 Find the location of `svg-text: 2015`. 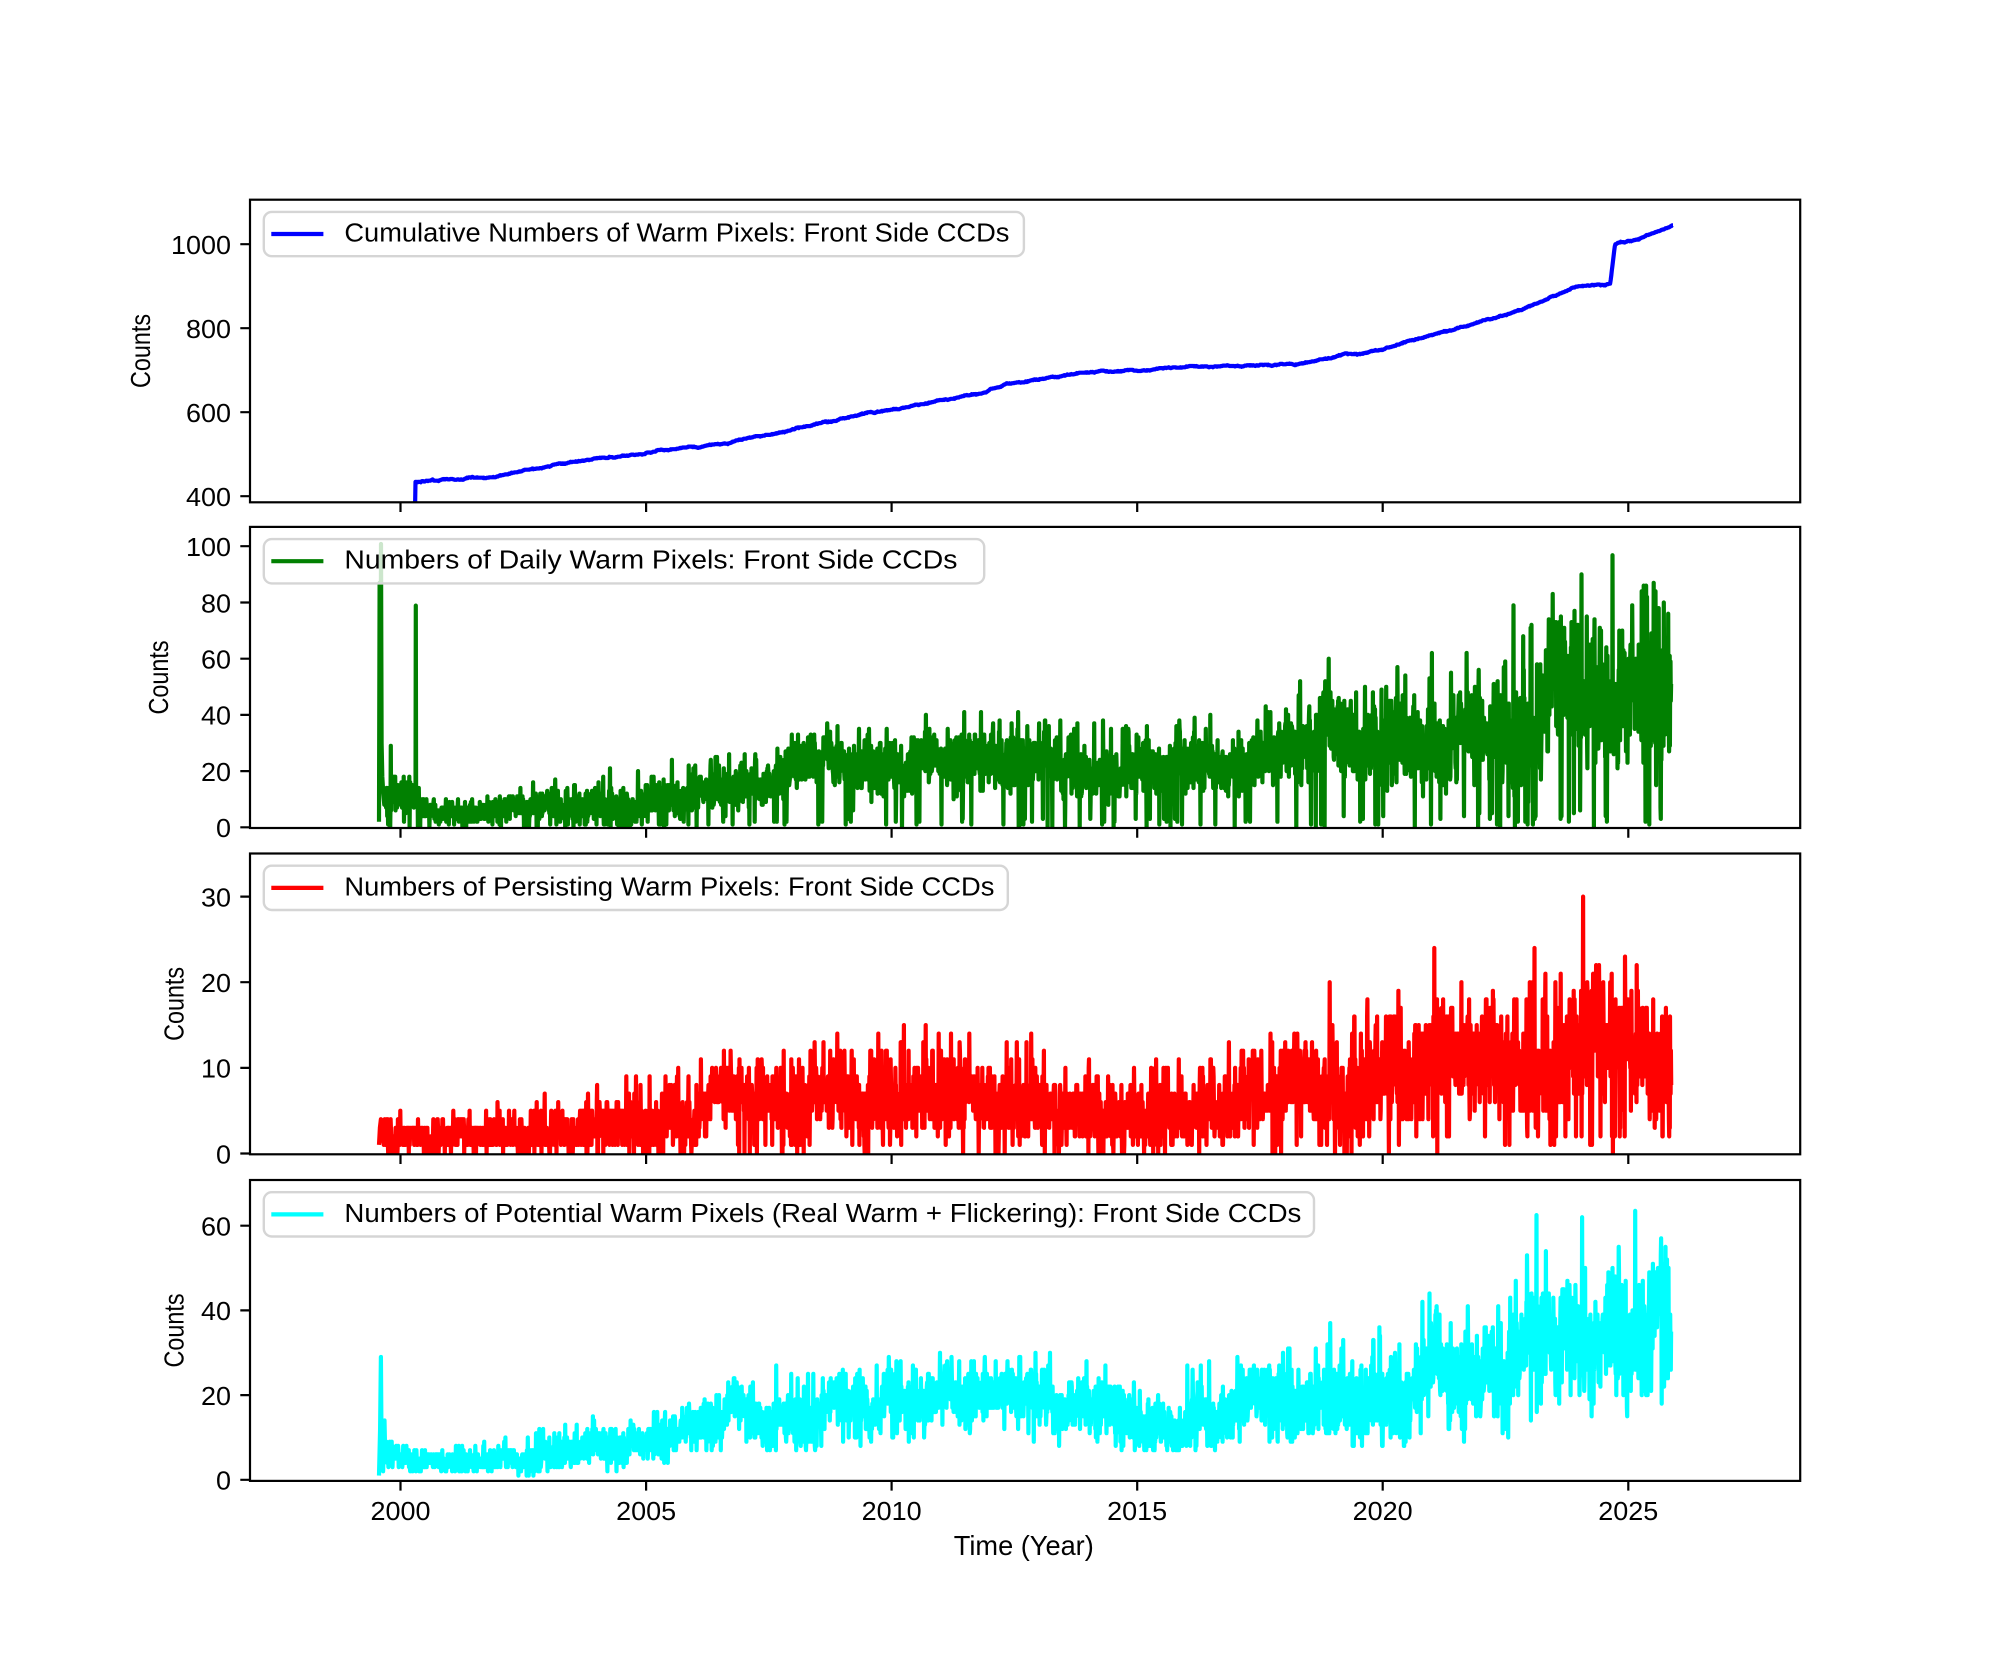

svg-text: 2015 is located at coordinates (1137, 1512).